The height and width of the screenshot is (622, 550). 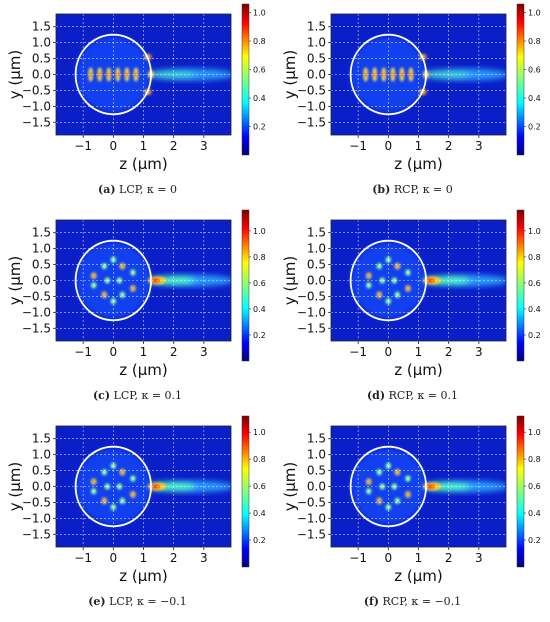 I want to click on caption-label: (e), so click(x=97, y=601).